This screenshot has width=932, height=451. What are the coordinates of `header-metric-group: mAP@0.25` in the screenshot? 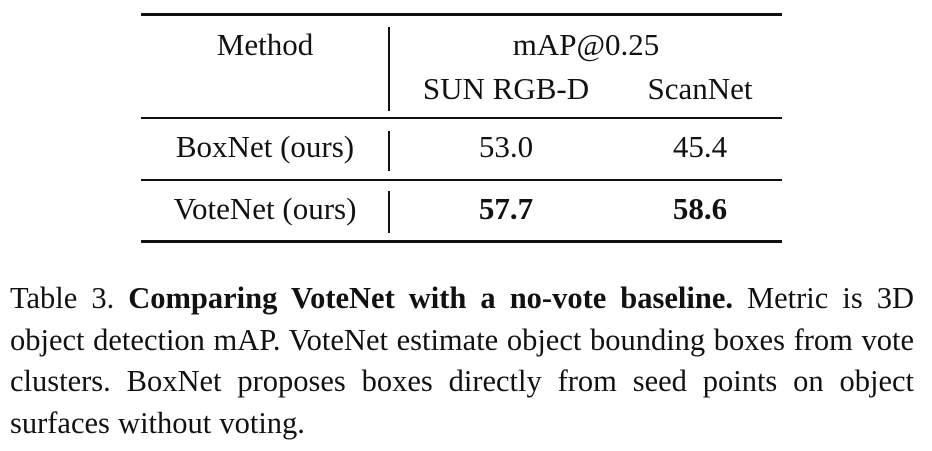 It's located at (586, 44).